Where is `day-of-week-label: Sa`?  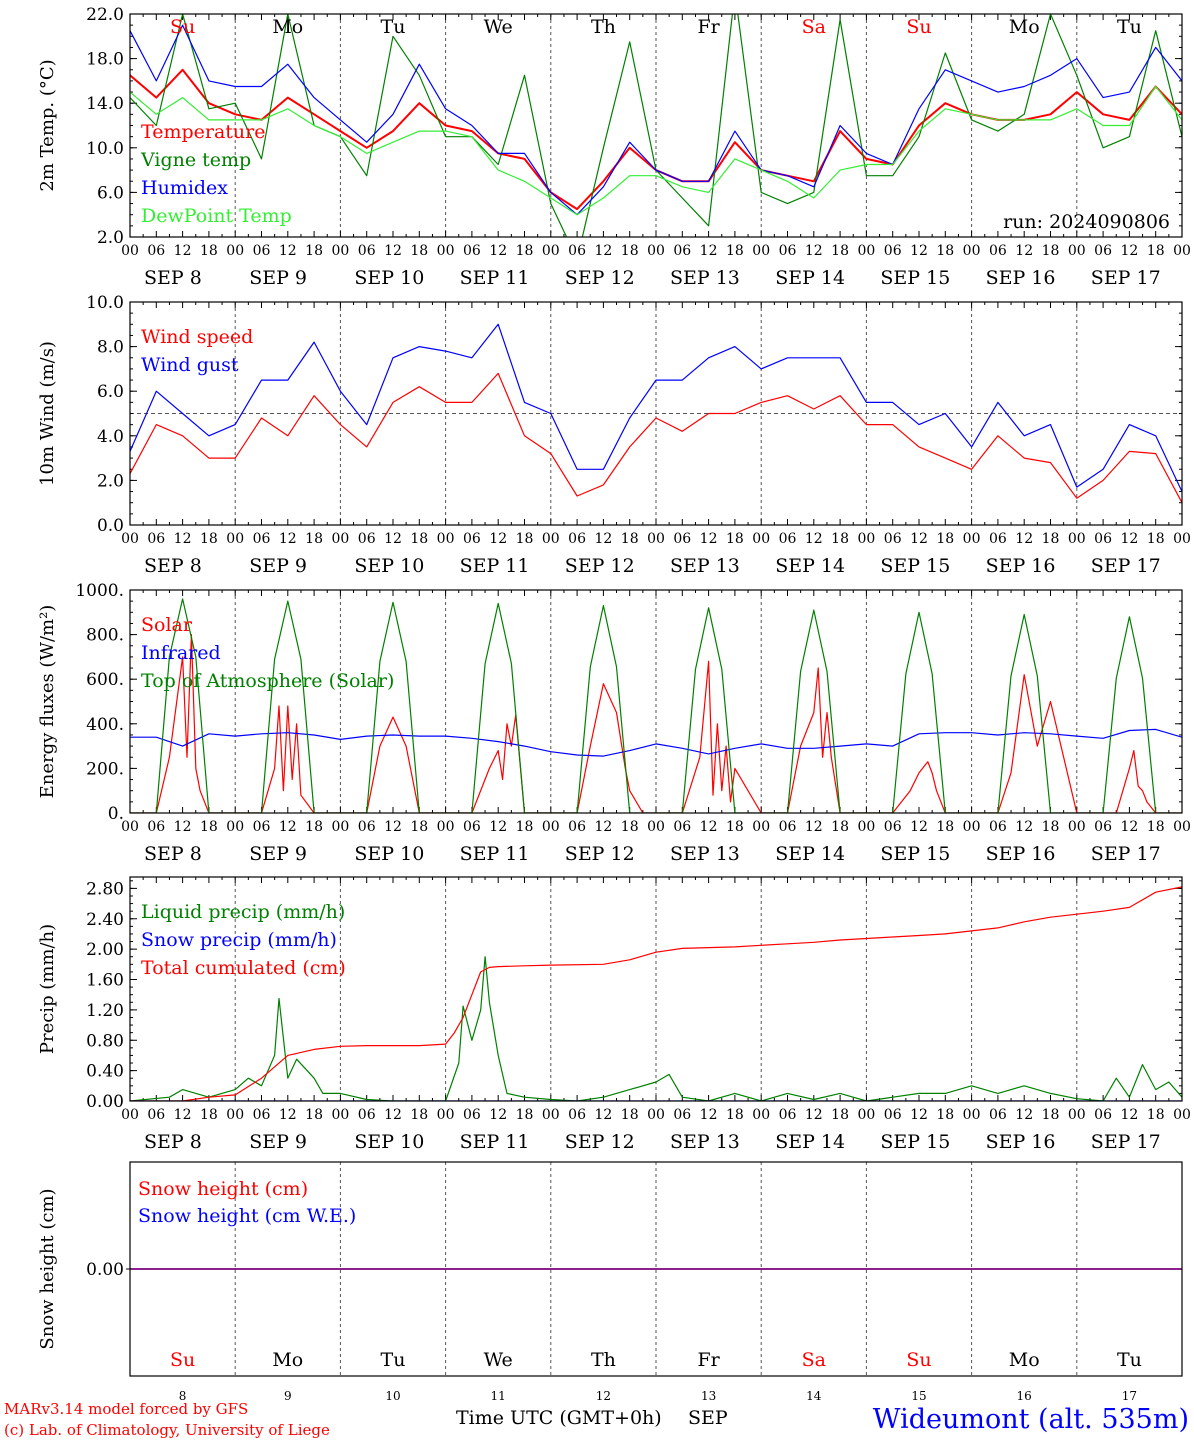
day-of-week-label: Sa is located at coordinates (814, 1360).